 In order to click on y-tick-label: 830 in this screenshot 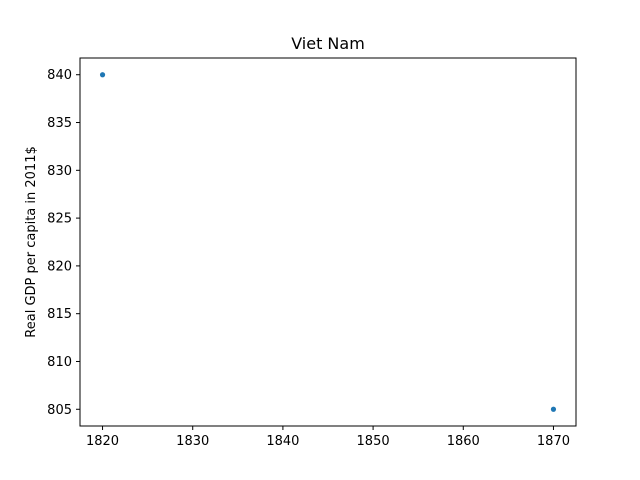, I will do `click(59, 171)`.